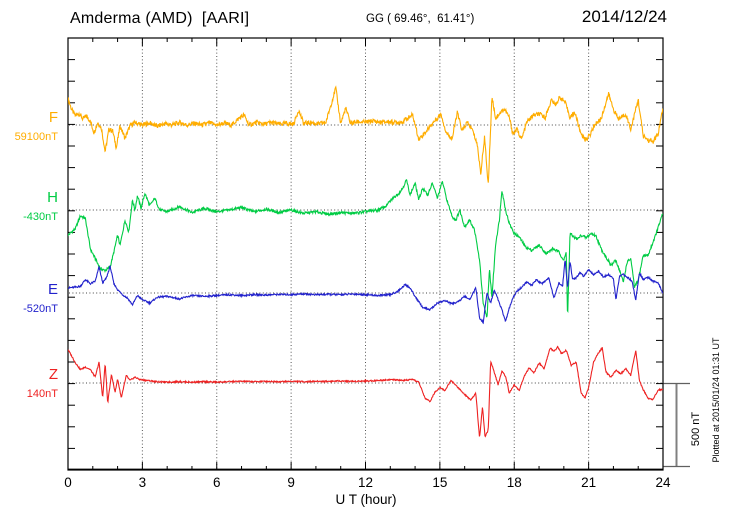  What do you see at coordinates (40, 309) in the screenshot?
I see `component-baseline-value-E: -520nT` at bounding box center [40, 309].